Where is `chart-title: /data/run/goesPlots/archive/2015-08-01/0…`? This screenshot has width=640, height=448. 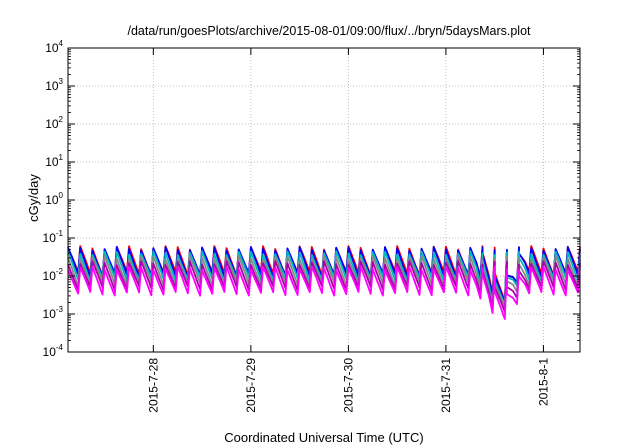 chart-title: /data/run/goesPlots/archive/2015-08-01/0… is located at coordinates (329, 31).